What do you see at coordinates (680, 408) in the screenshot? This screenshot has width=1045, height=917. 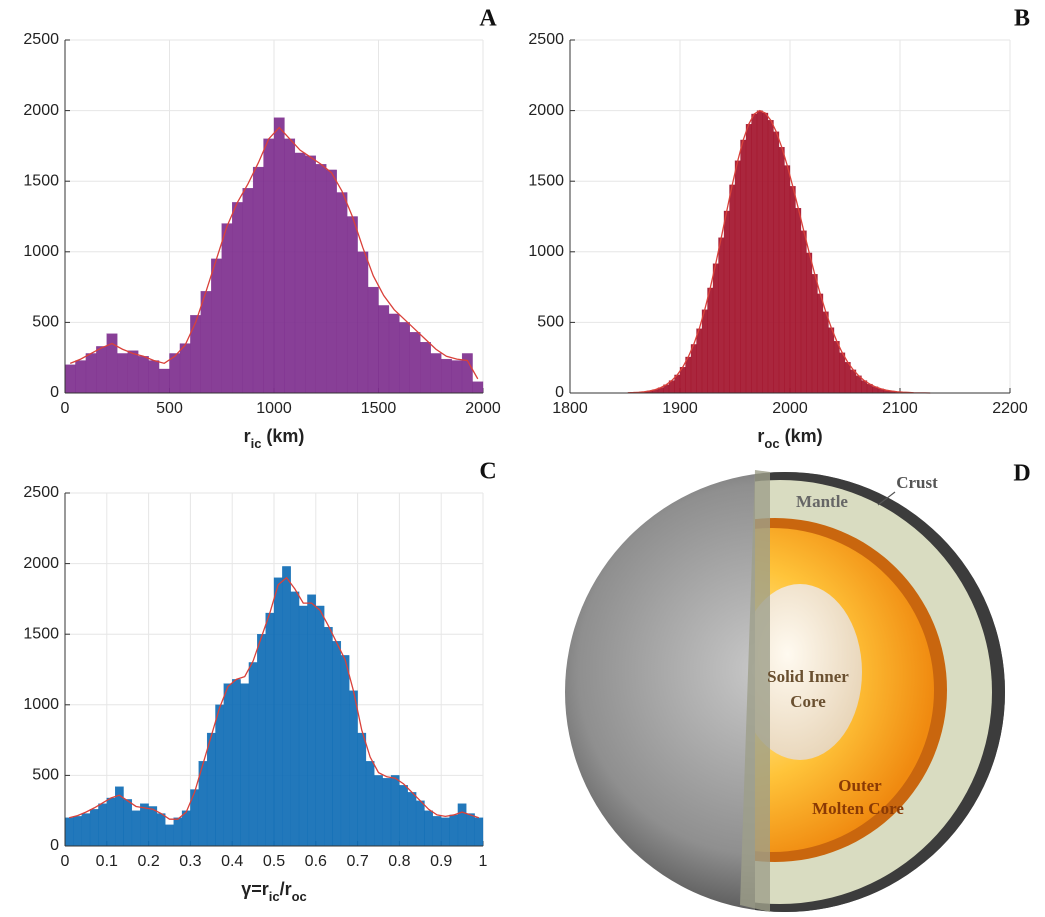 I see `x-tick-label: 1900` at bounding box center [680, 408].